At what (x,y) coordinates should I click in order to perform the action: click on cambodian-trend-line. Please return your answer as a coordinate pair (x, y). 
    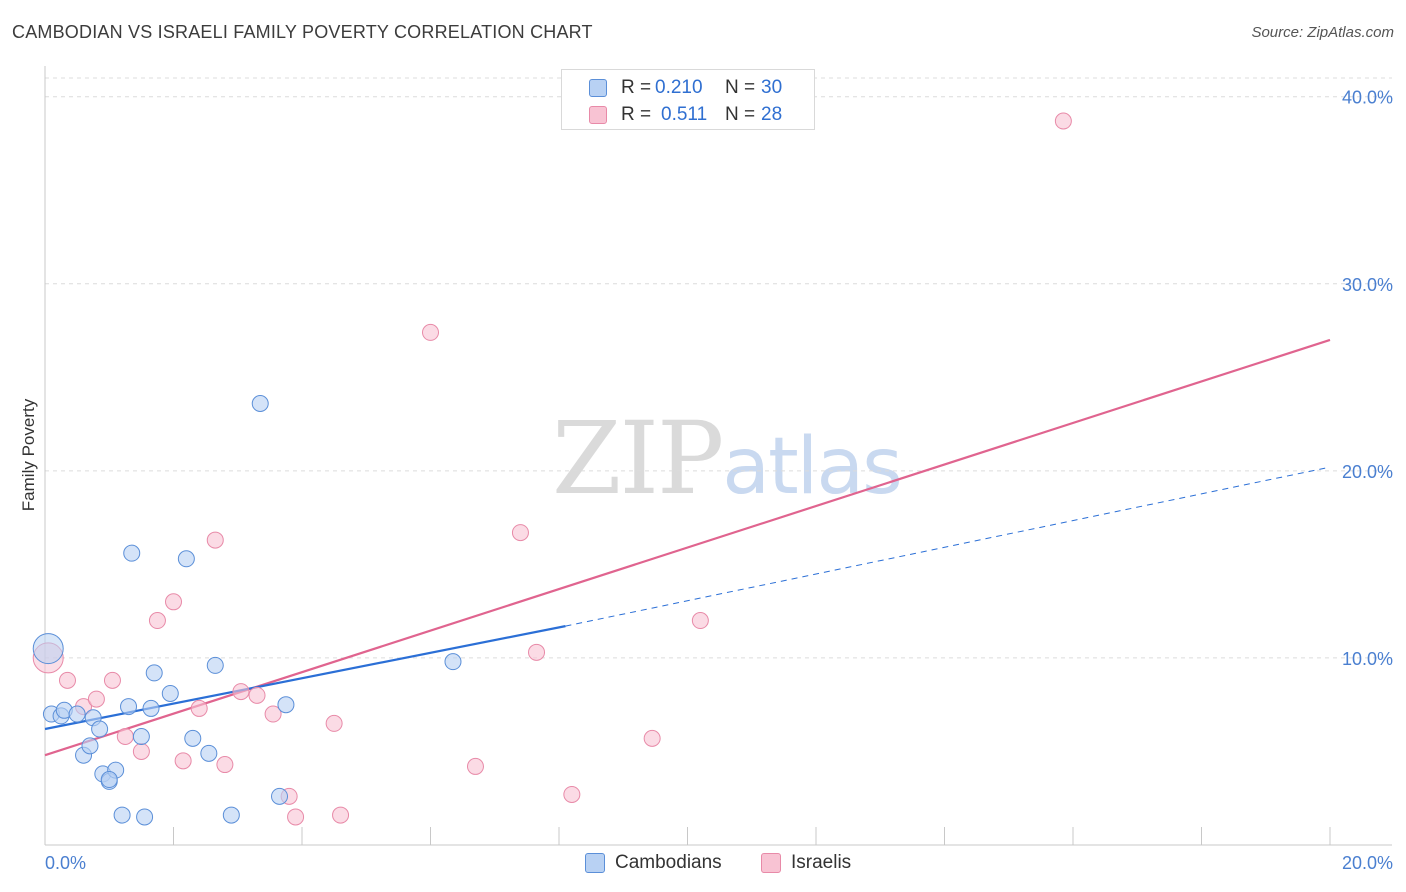
    Looking at the image, I should click on (305, 678).